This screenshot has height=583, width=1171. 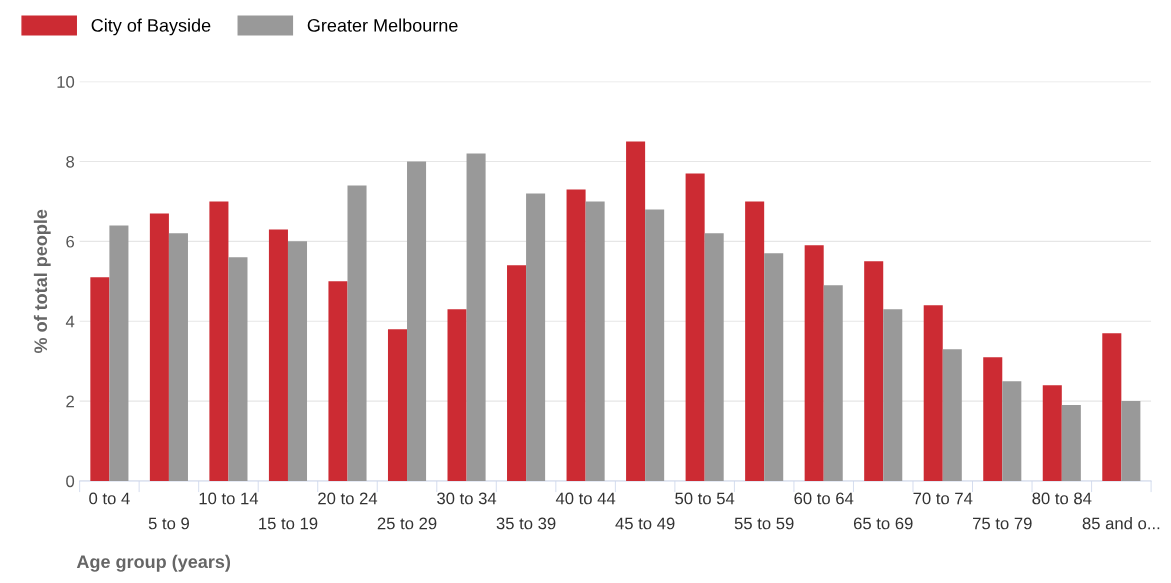 What do you see at coordinates (70, 161) in the screenshot?
I see `y-tick-label: 8` at bounding box center [70, 161].